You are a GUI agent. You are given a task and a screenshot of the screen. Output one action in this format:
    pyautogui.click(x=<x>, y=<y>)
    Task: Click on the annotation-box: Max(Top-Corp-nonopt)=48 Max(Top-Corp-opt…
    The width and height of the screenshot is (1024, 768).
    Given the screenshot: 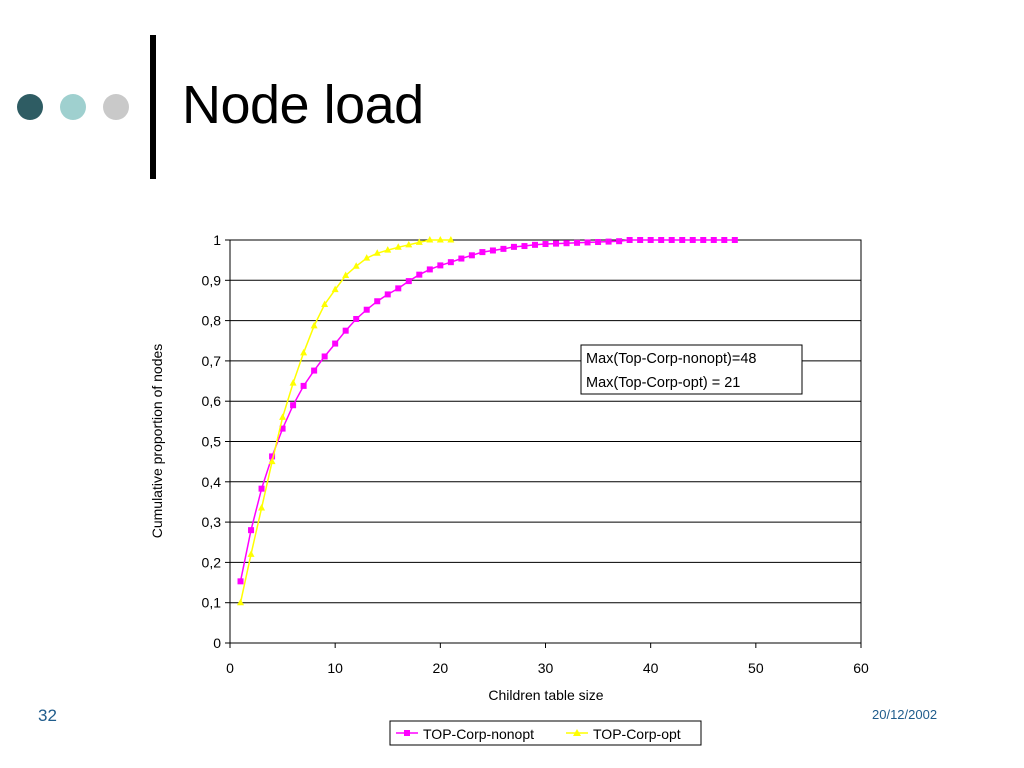 What is the action you would take?
    pyautogui.click(x=691, y=369)
    